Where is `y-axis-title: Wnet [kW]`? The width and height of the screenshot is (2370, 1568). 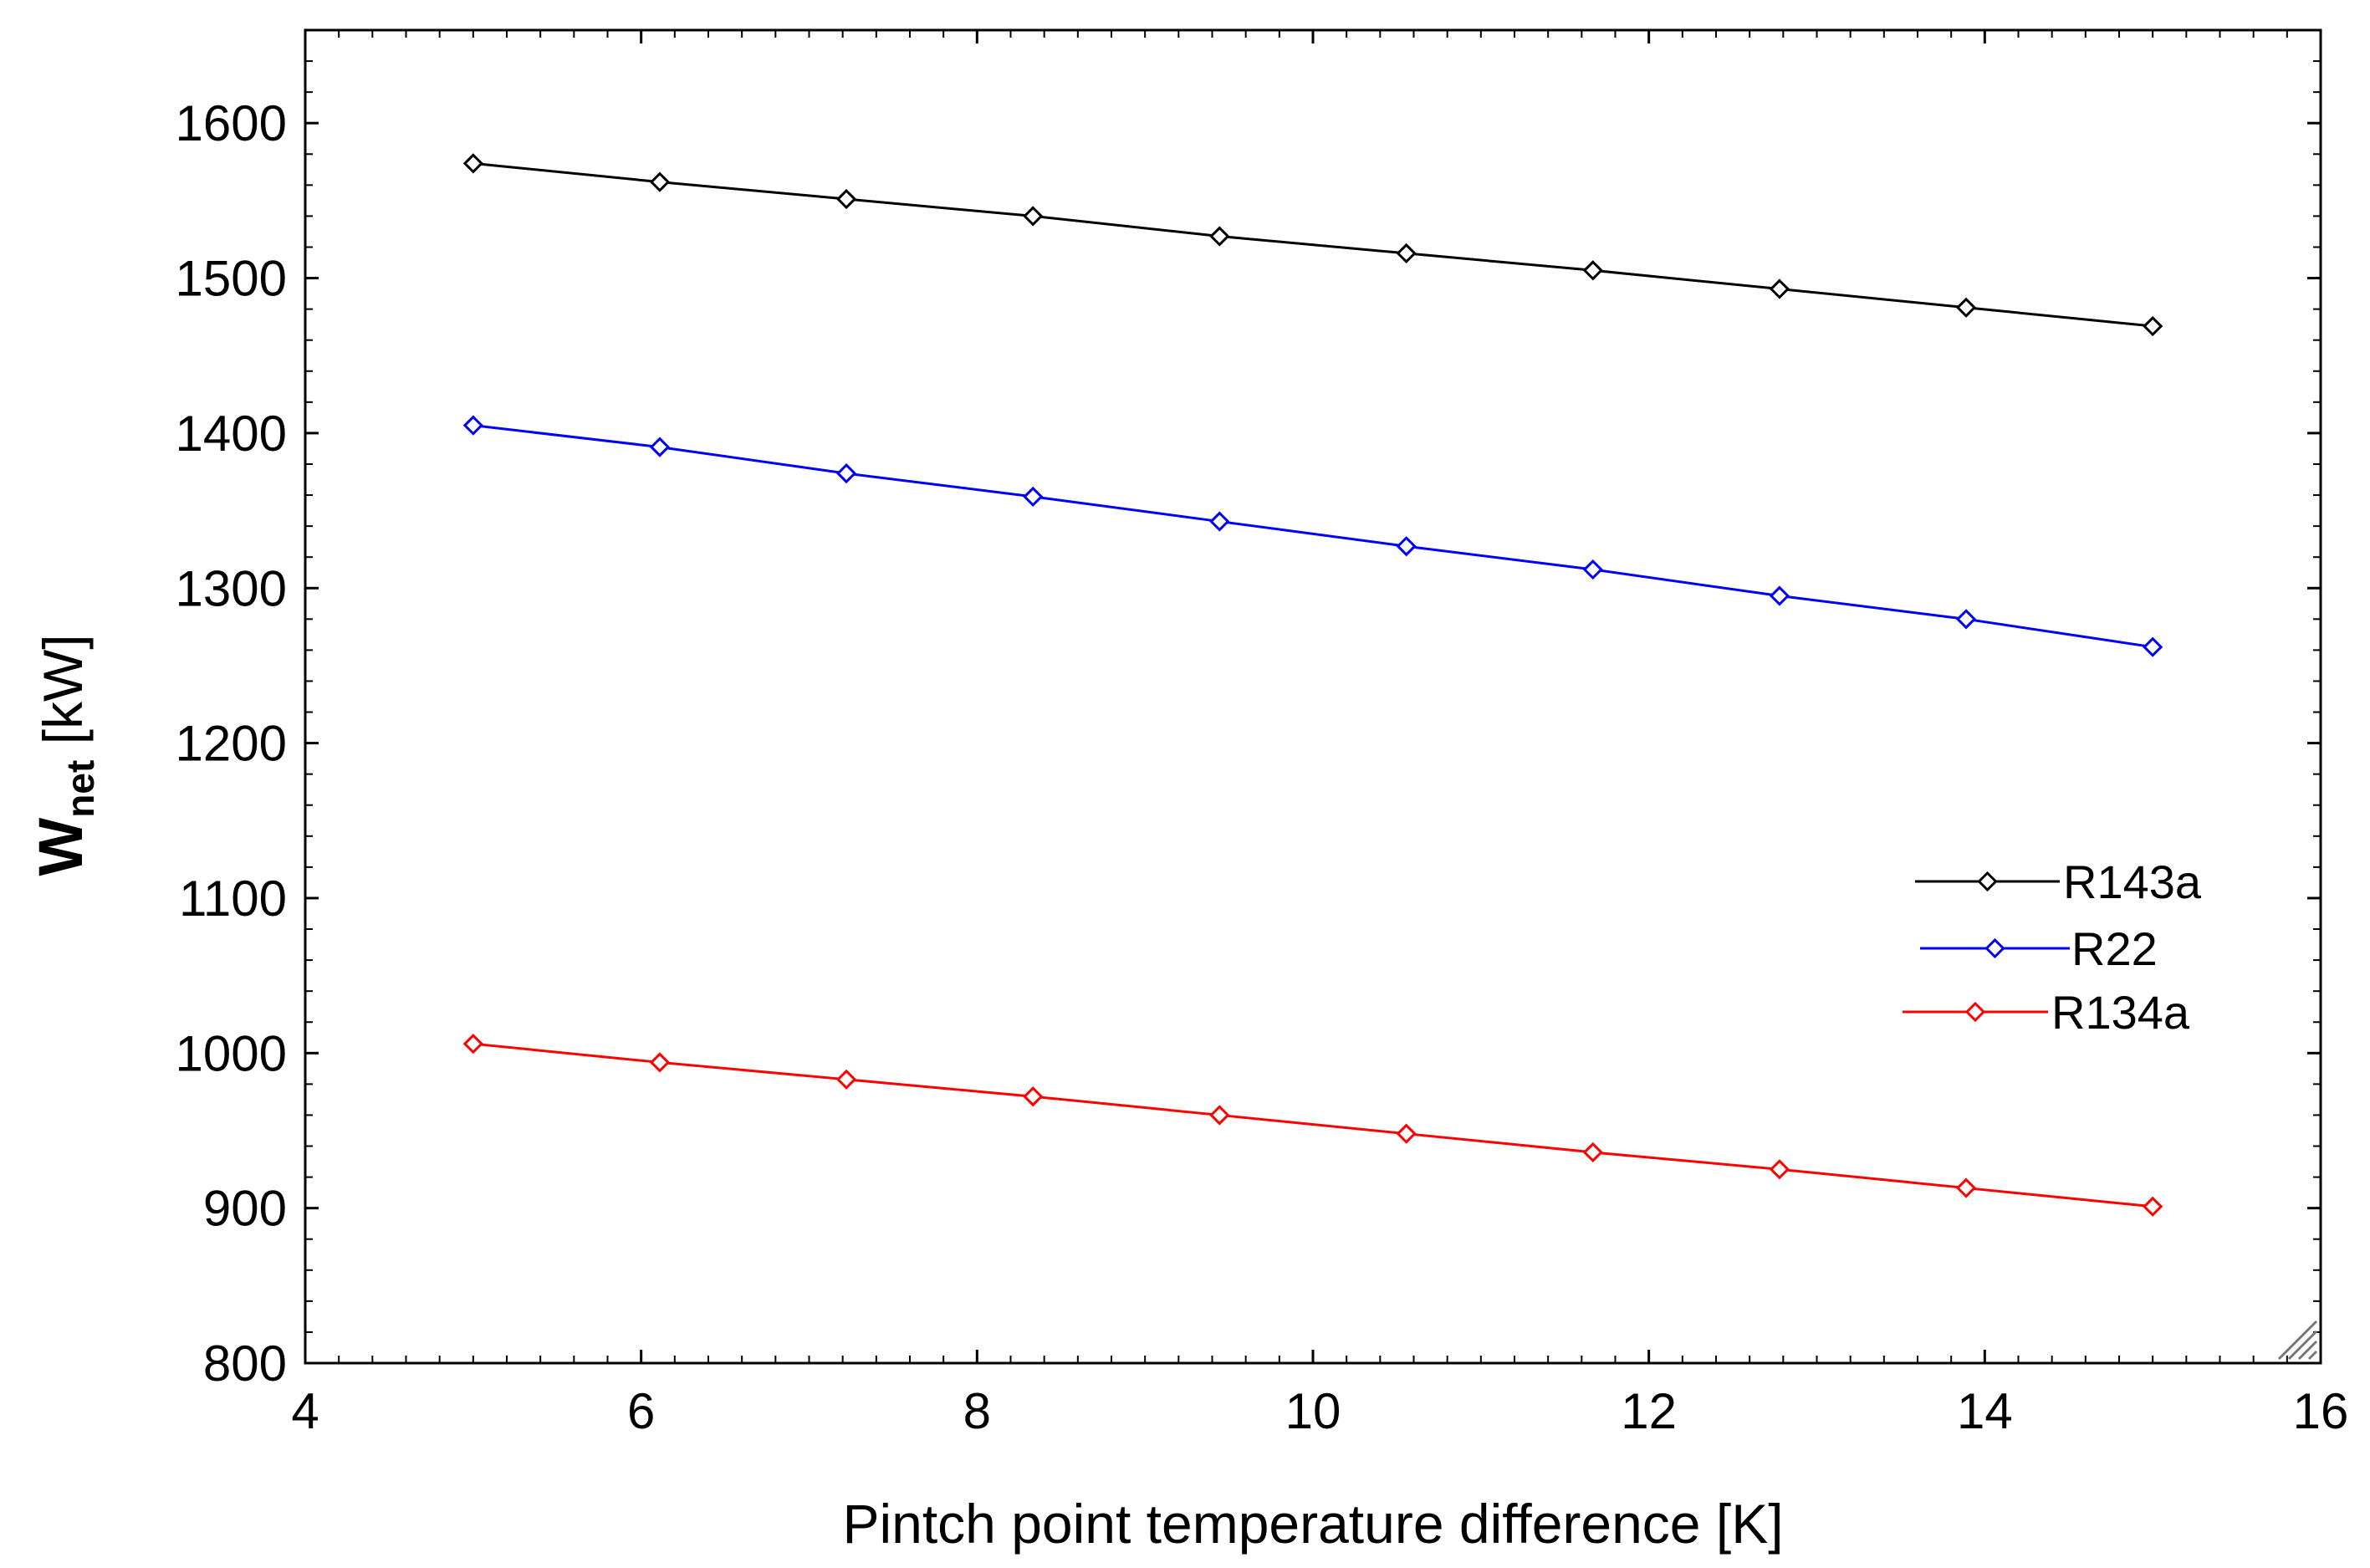
y-axis-title: Wnet [kW] is located at coordinates (64, 755).